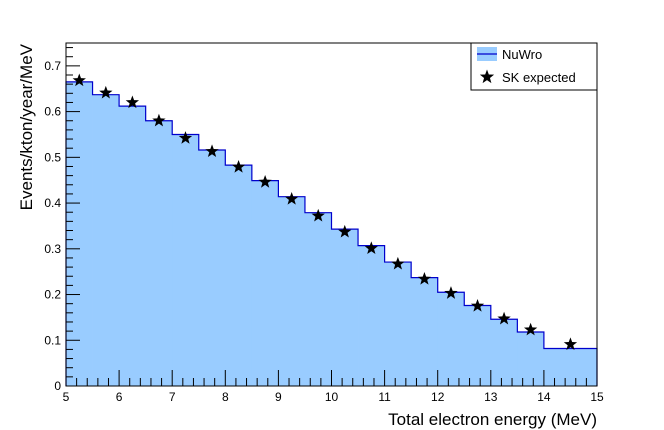 Image resolution: width=664 pixels, height=430 pixels. Describe the element at coordinates (52, 157) in the screenshot. I see `y-tick-label: 0.5` at that location.